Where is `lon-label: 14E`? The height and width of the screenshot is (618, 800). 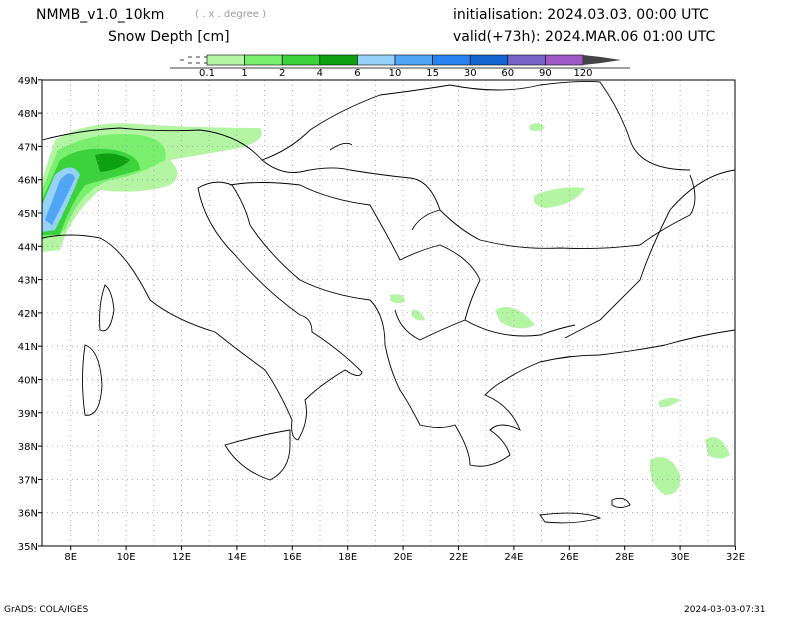
lon-label: 14E is located at coordinates (236, 557).